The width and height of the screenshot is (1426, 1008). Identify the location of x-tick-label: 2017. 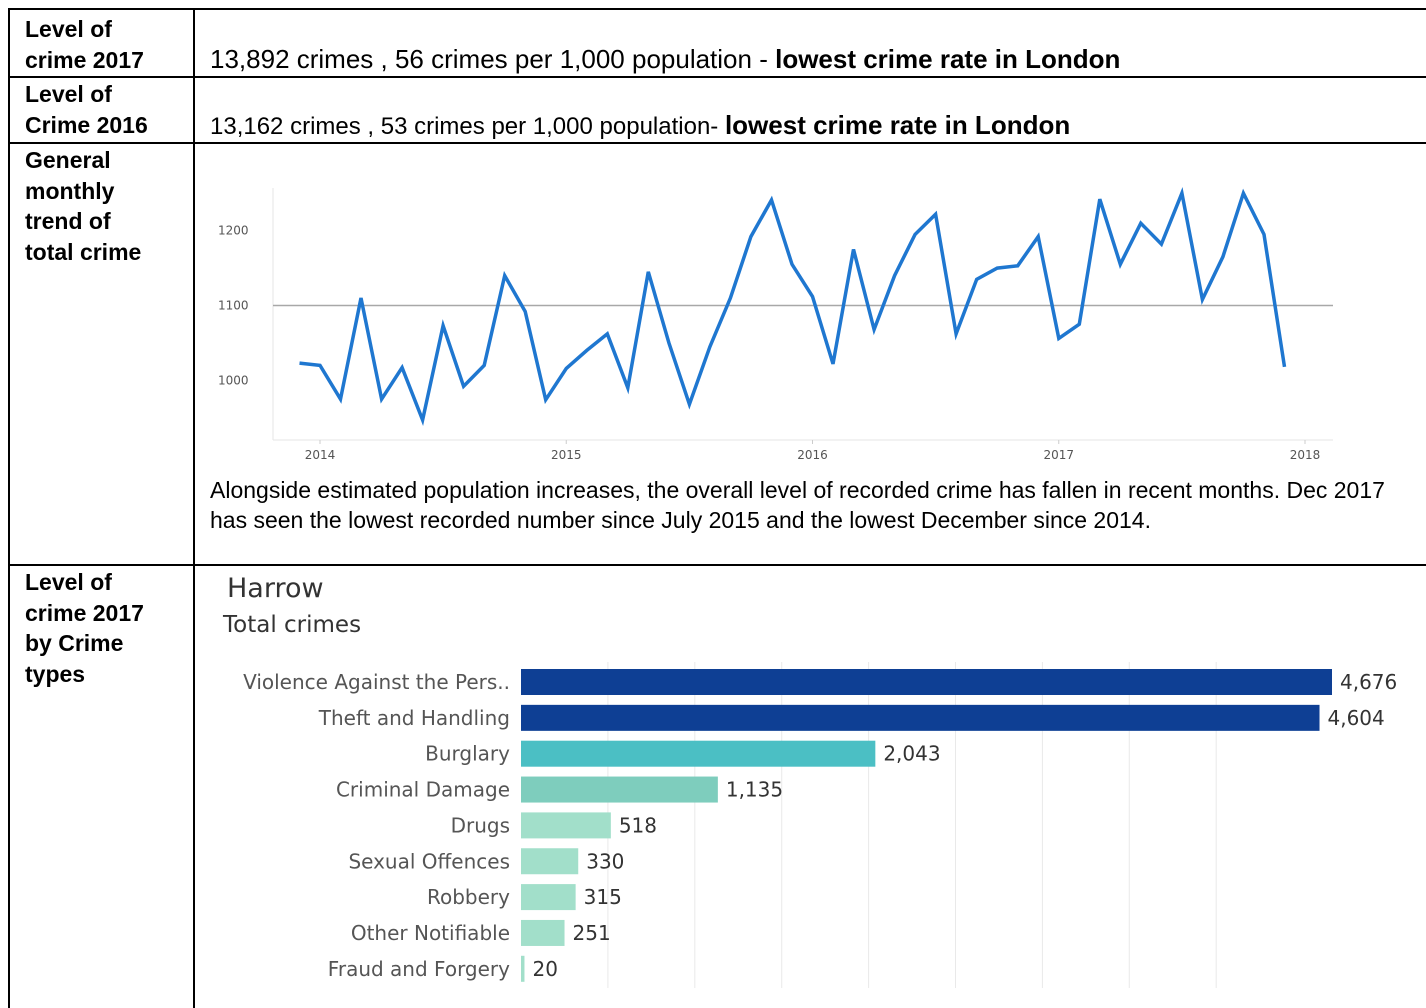
(1058, 455).